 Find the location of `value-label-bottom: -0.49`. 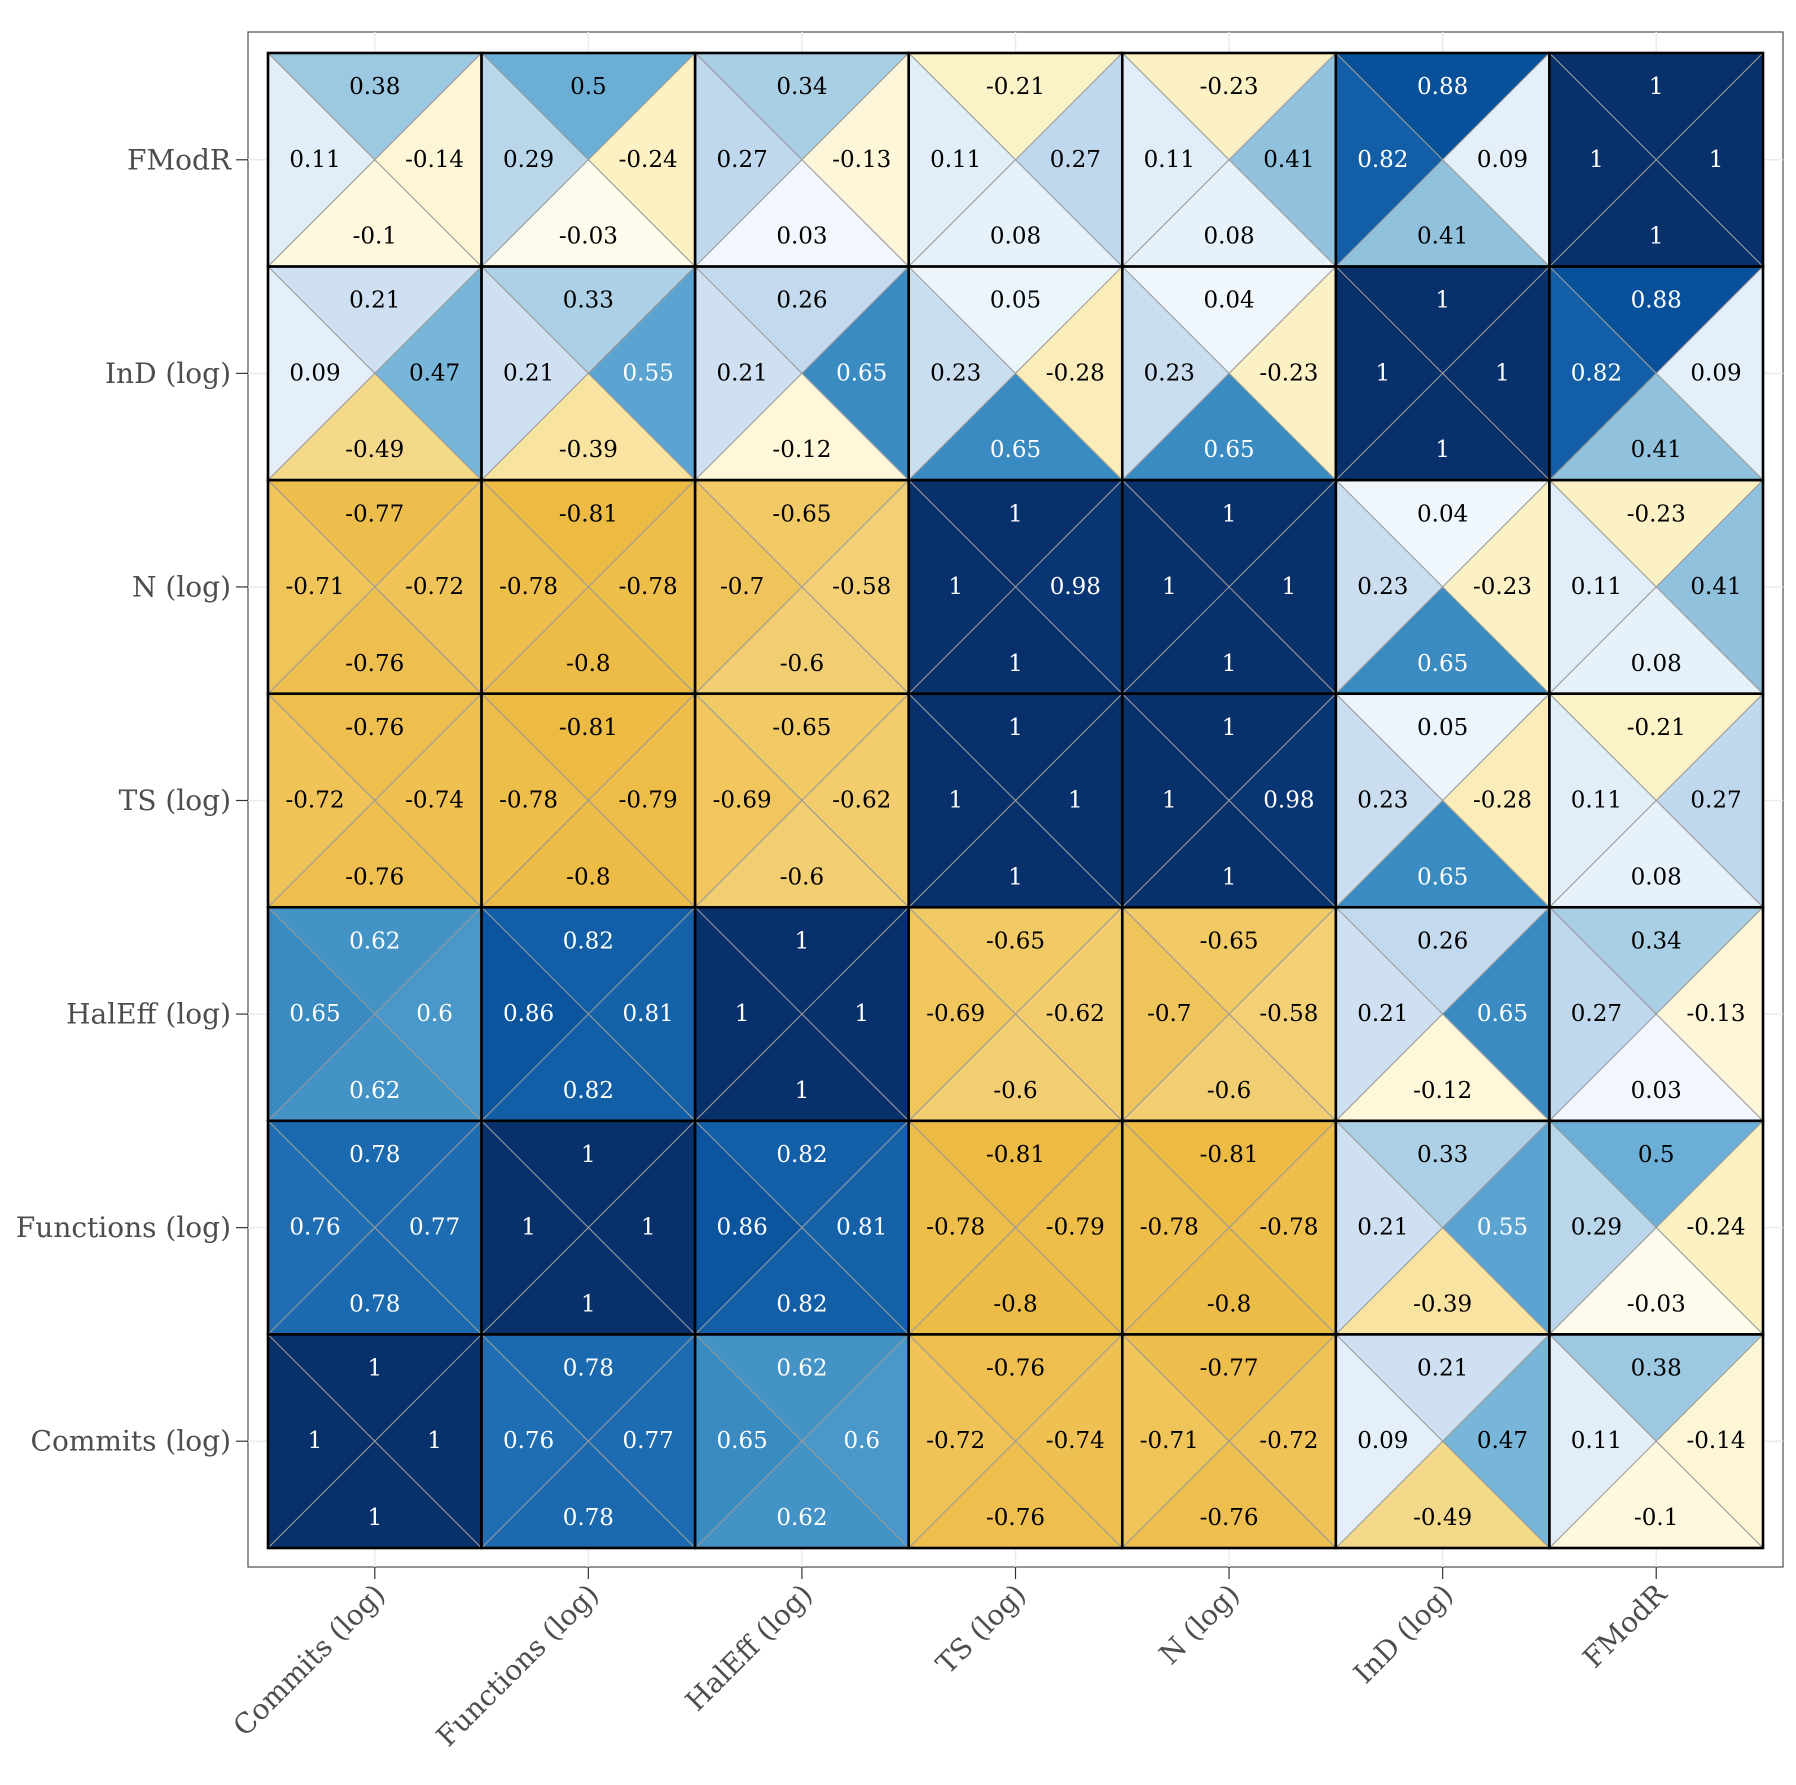

value-label-bottom: -0.49 is located at coordinates (1442, 1518).